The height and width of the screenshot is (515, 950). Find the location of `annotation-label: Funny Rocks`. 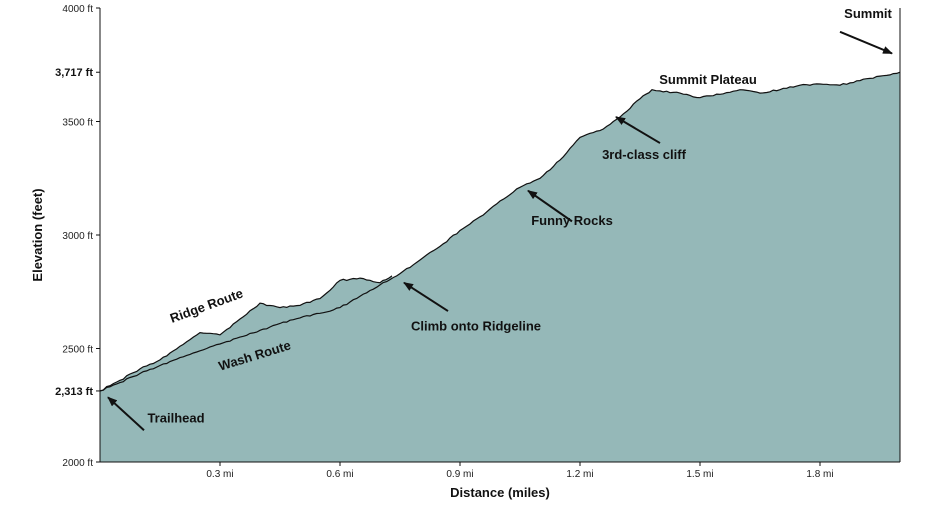

annotation-label: Funny Rocks is located at coordinates (572, 220).